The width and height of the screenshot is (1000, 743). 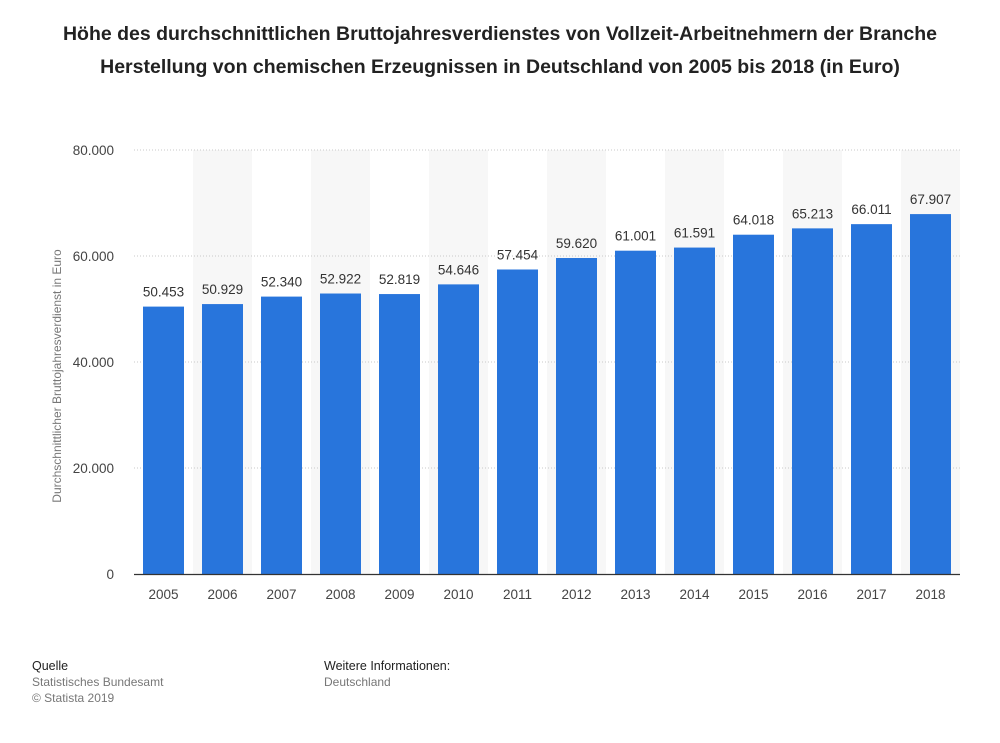 I want to click on x-tick-label: 2007, so click(x=281, y=594).